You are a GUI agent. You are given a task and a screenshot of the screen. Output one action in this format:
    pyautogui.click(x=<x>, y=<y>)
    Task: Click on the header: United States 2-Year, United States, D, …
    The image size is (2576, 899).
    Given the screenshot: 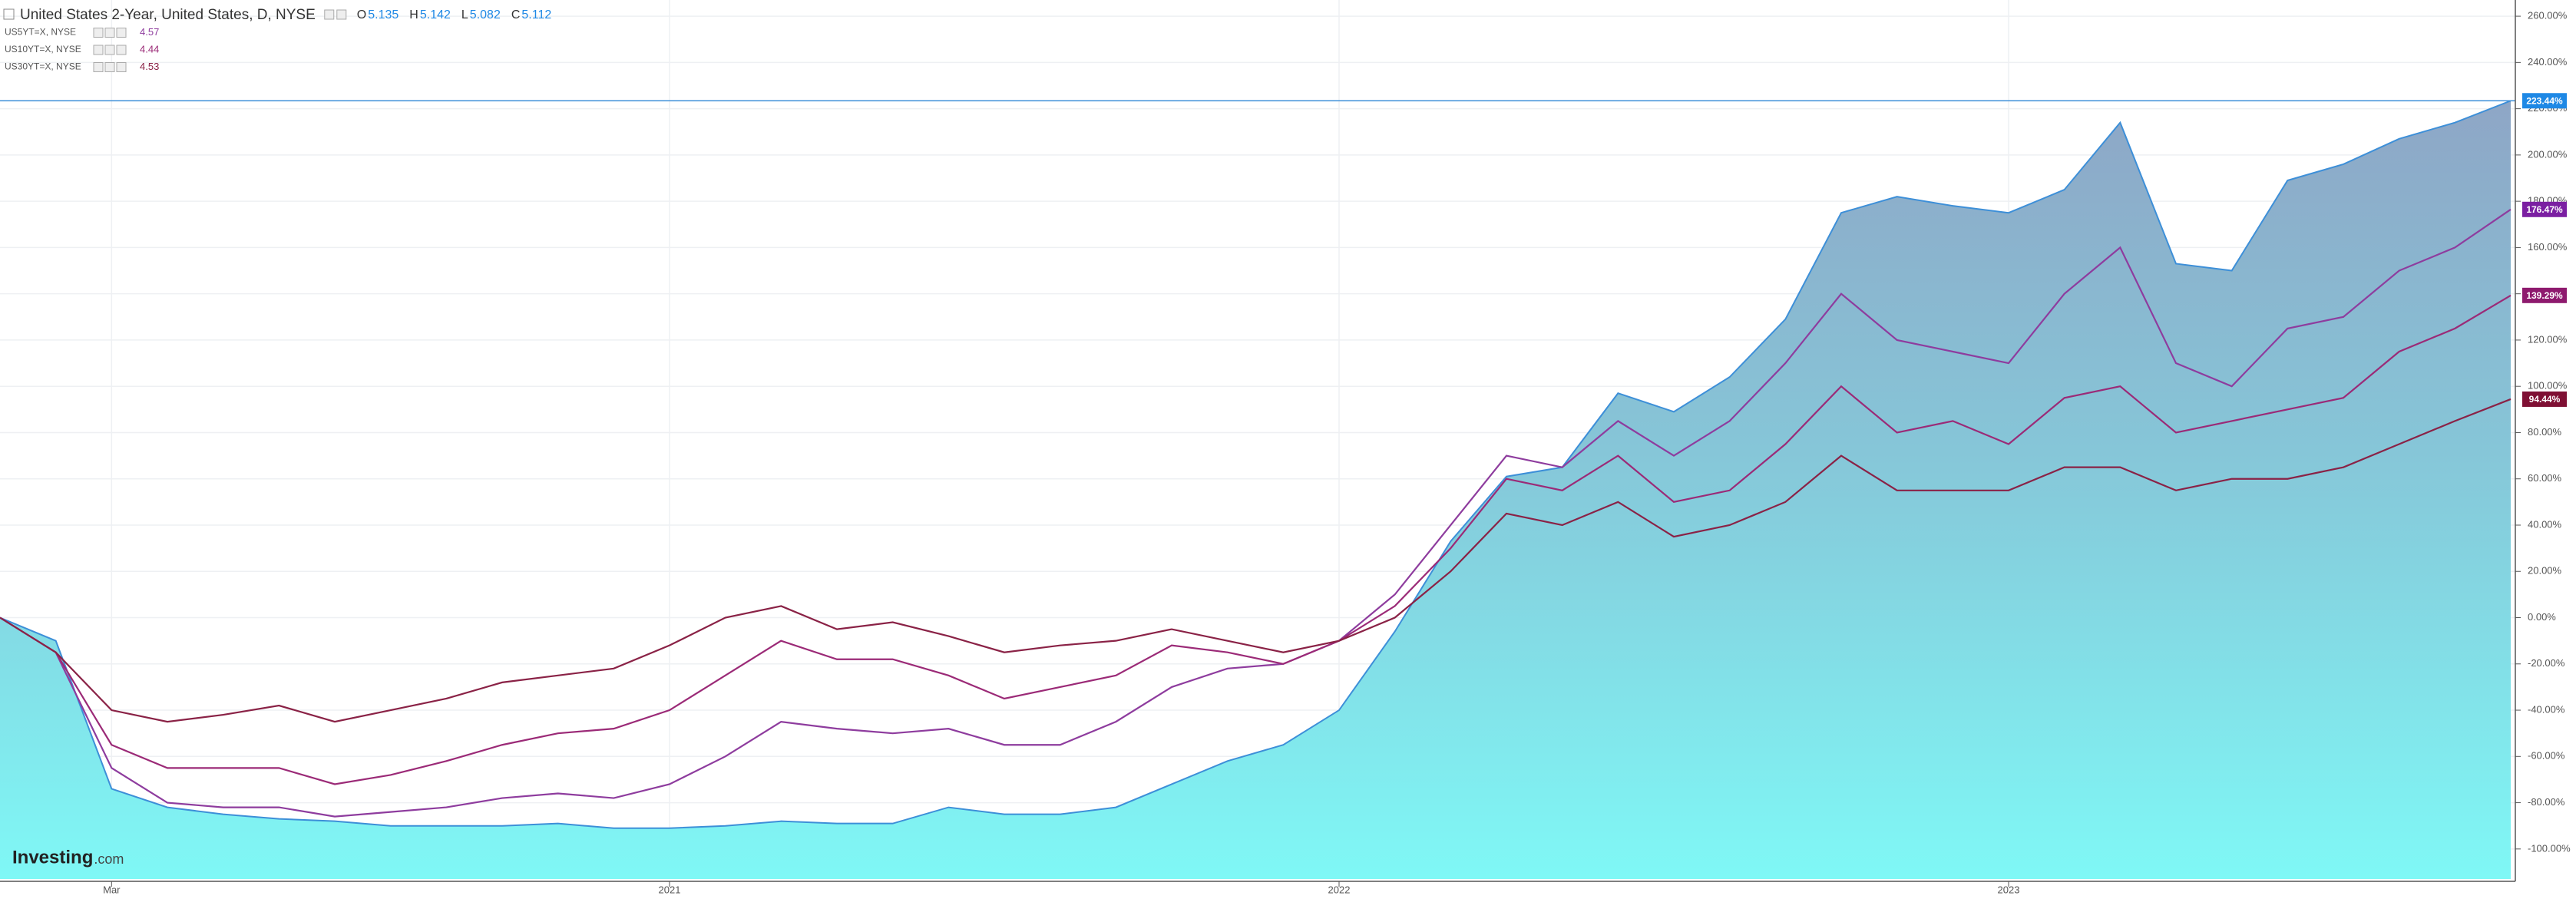 What is the action you would take?
    pyautogui.click(x=277, y=39)
    